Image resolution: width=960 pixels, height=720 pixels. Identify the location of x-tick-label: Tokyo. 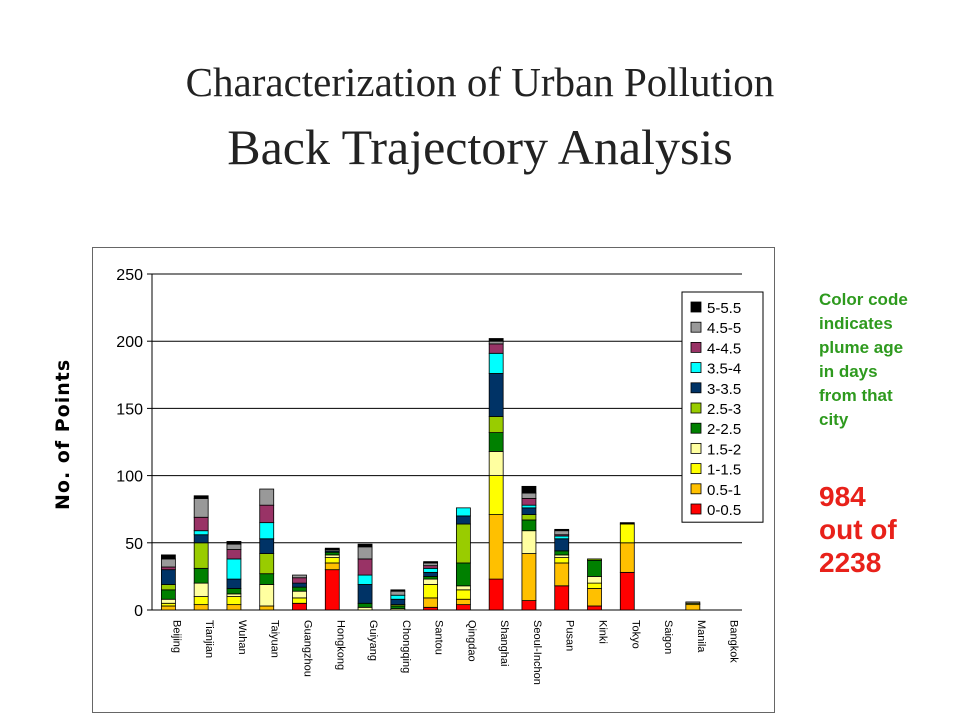
(635, 634).